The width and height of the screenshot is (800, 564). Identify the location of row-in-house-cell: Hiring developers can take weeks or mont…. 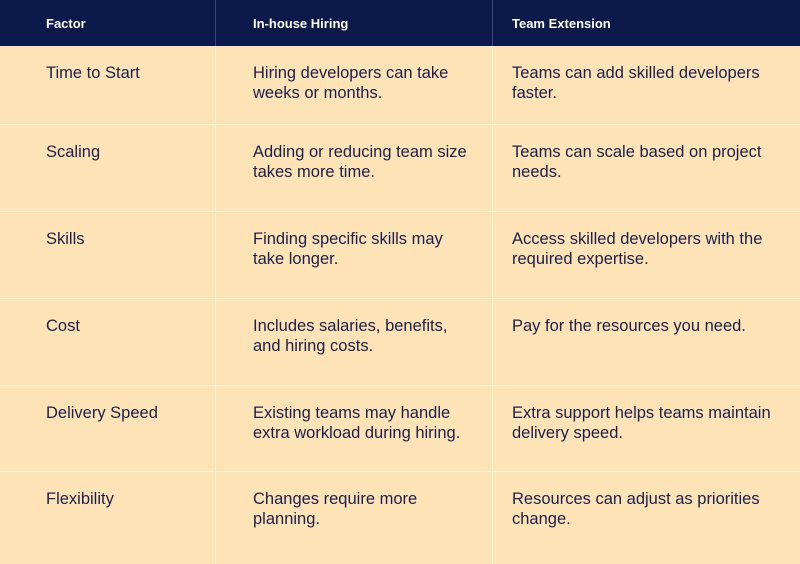
(354, 85).